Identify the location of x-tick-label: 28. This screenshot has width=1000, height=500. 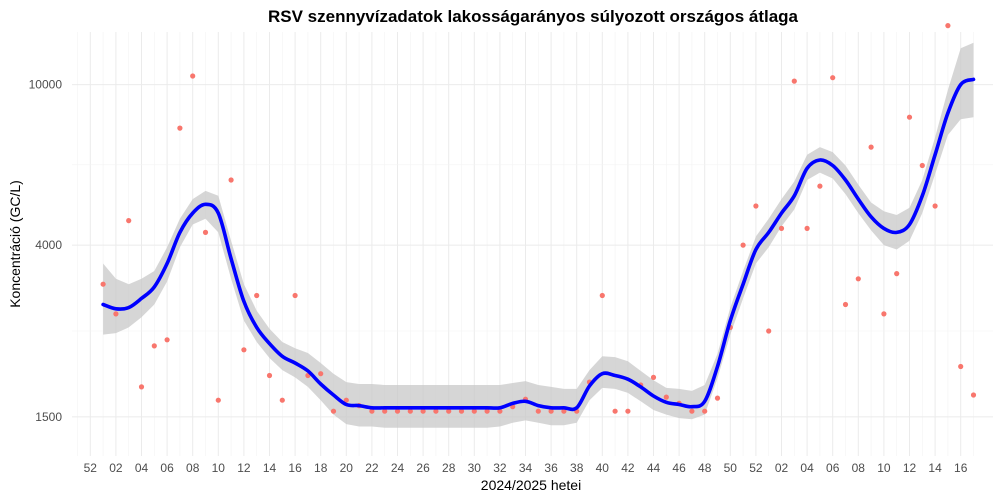
(449, 468).